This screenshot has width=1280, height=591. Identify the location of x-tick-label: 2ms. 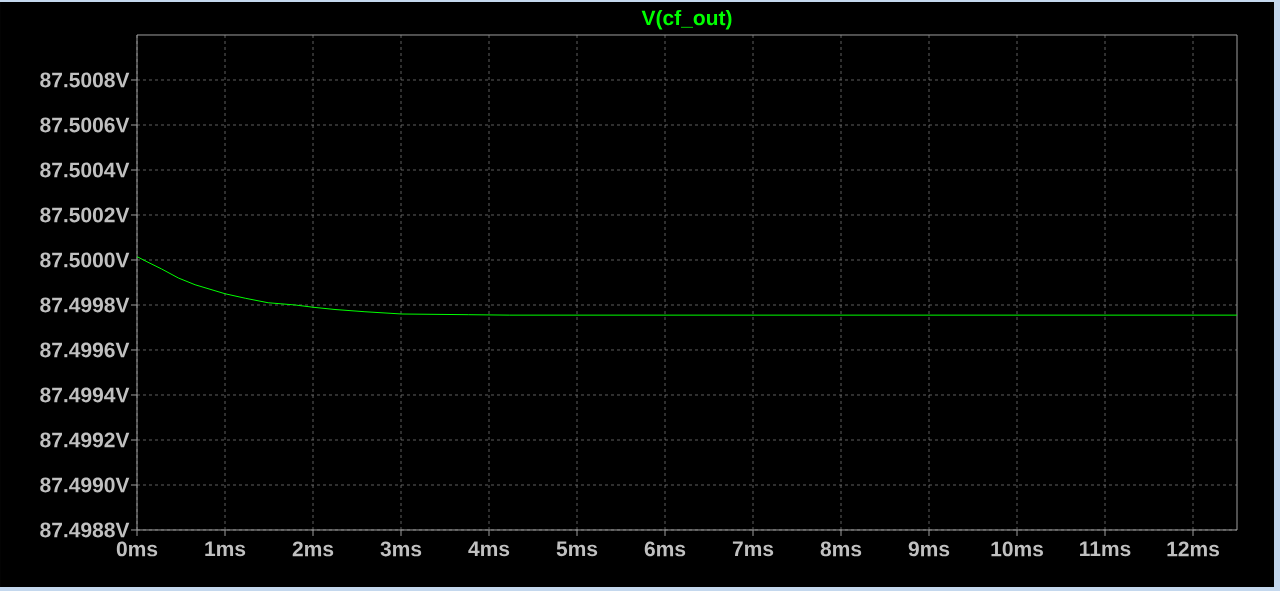
(313, 549).